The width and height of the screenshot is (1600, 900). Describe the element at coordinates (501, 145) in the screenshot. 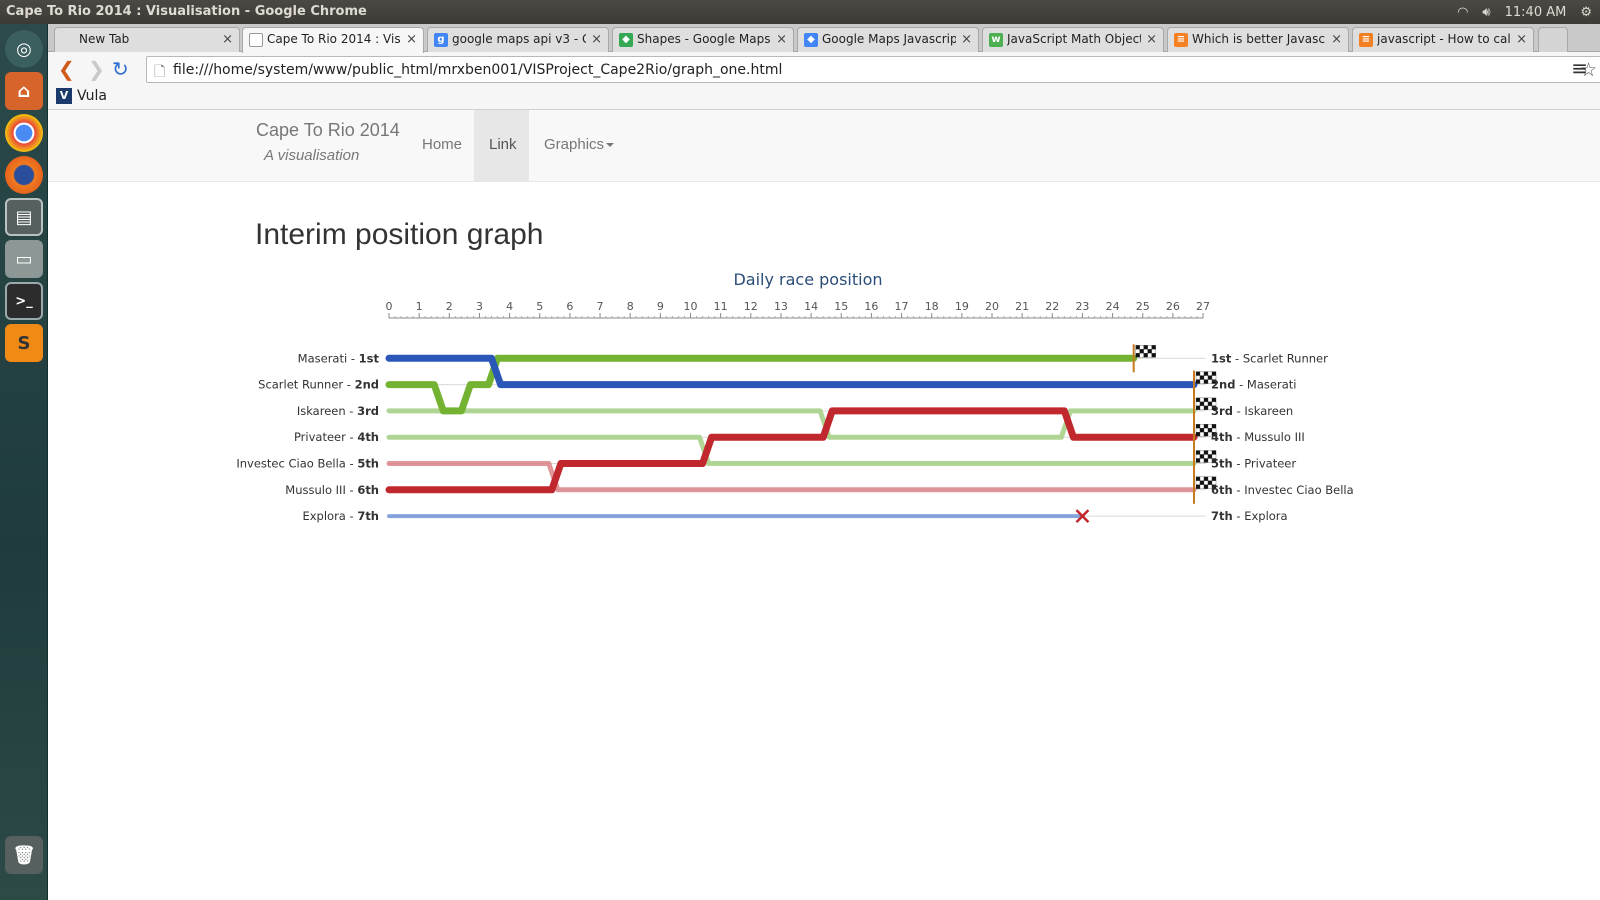

I see `nav-link: Link` at that location.